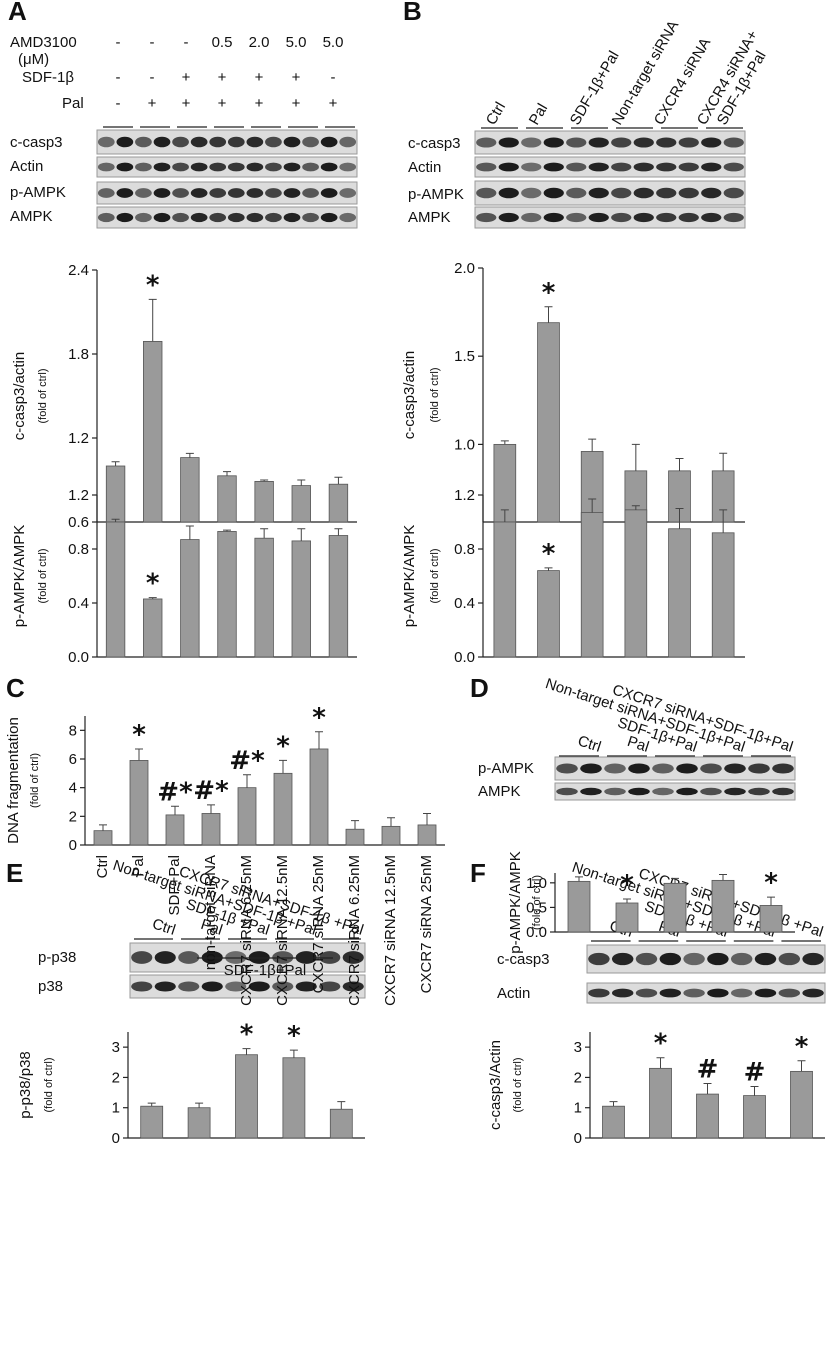  Describe the element at coordinates (478, 873) in the screenshot. I see `panel-letter: F` at that location.